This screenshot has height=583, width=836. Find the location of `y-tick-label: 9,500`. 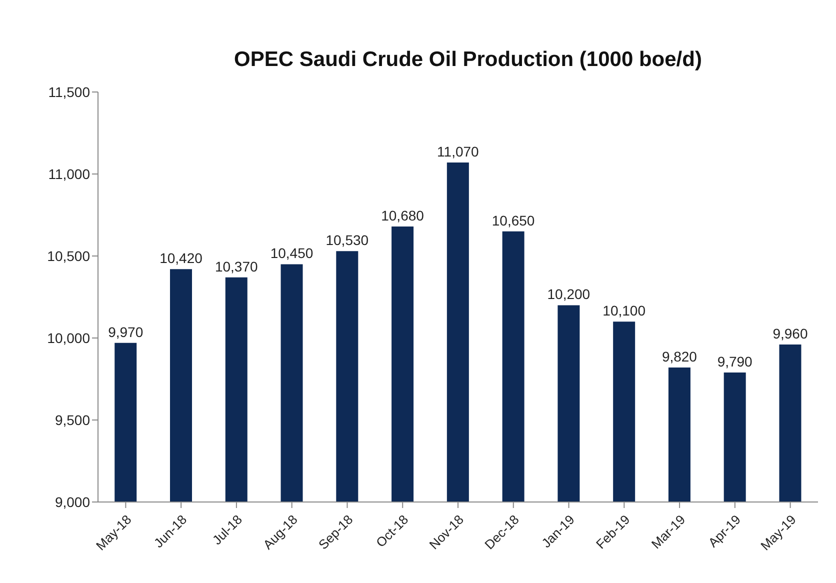

y-tick-label: 9,500 is located at coordinates (72, 420).